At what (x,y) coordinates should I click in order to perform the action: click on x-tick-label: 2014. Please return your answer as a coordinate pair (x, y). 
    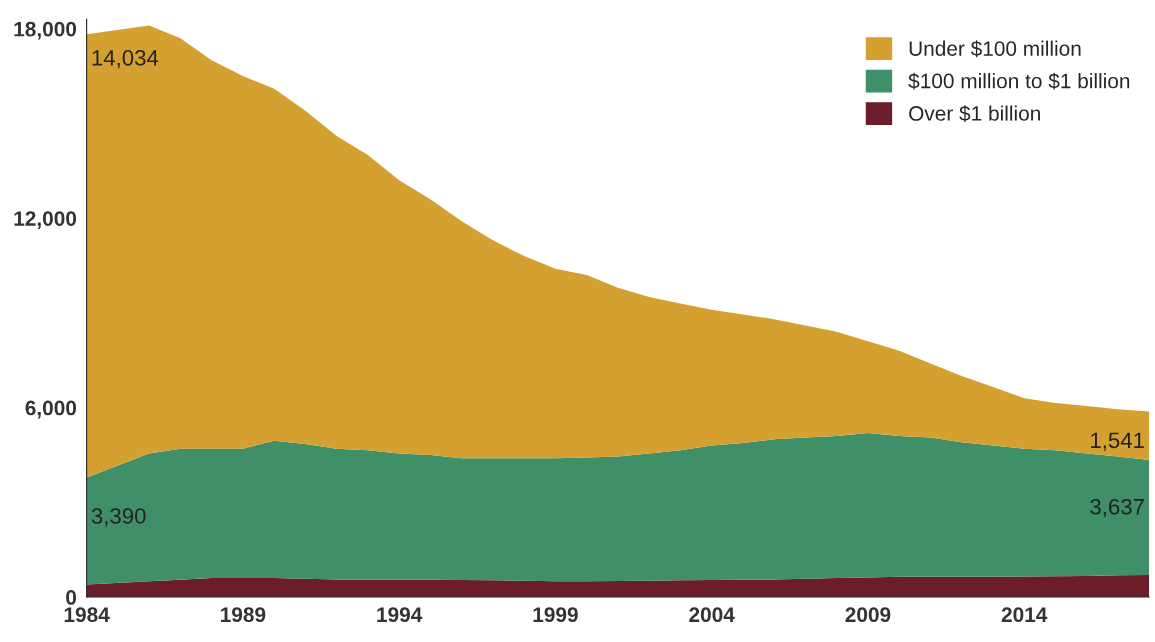
    Looking at the image, I should click on (1024, 615).